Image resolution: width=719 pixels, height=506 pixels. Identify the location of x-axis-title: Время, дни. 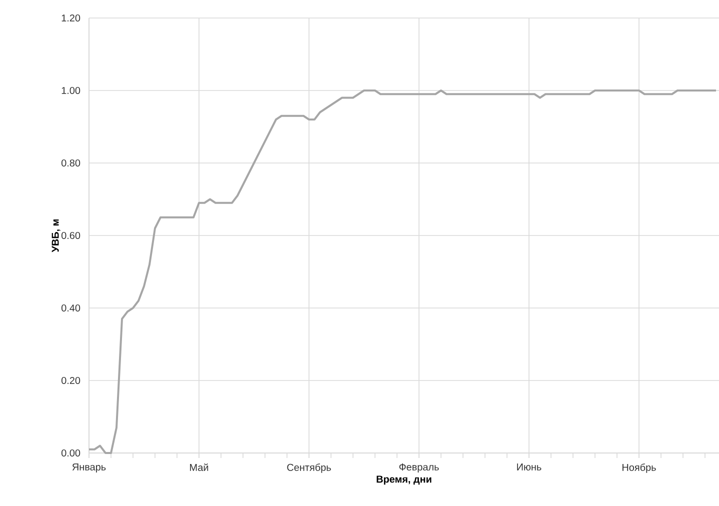
(404, 480).